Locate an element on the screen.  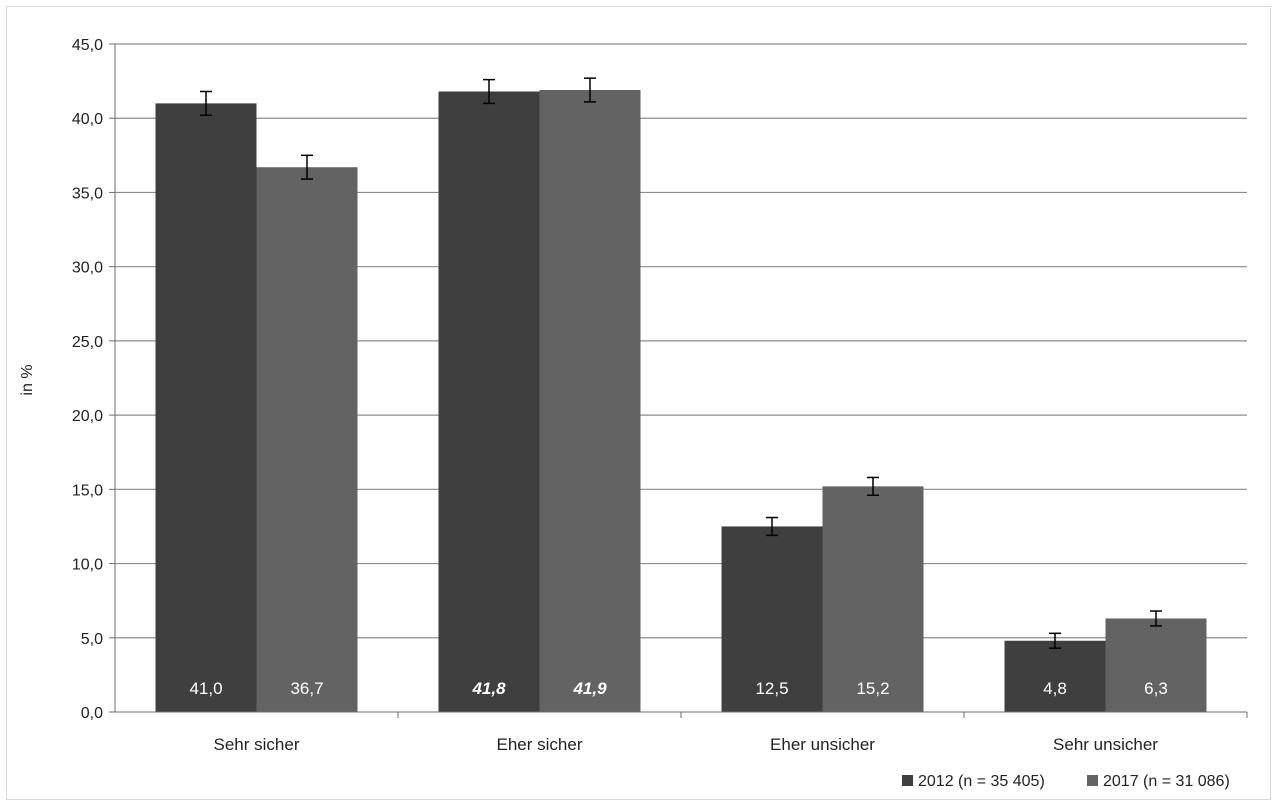
y-tick-label: 40,0 is located at coordinates (87, 119).